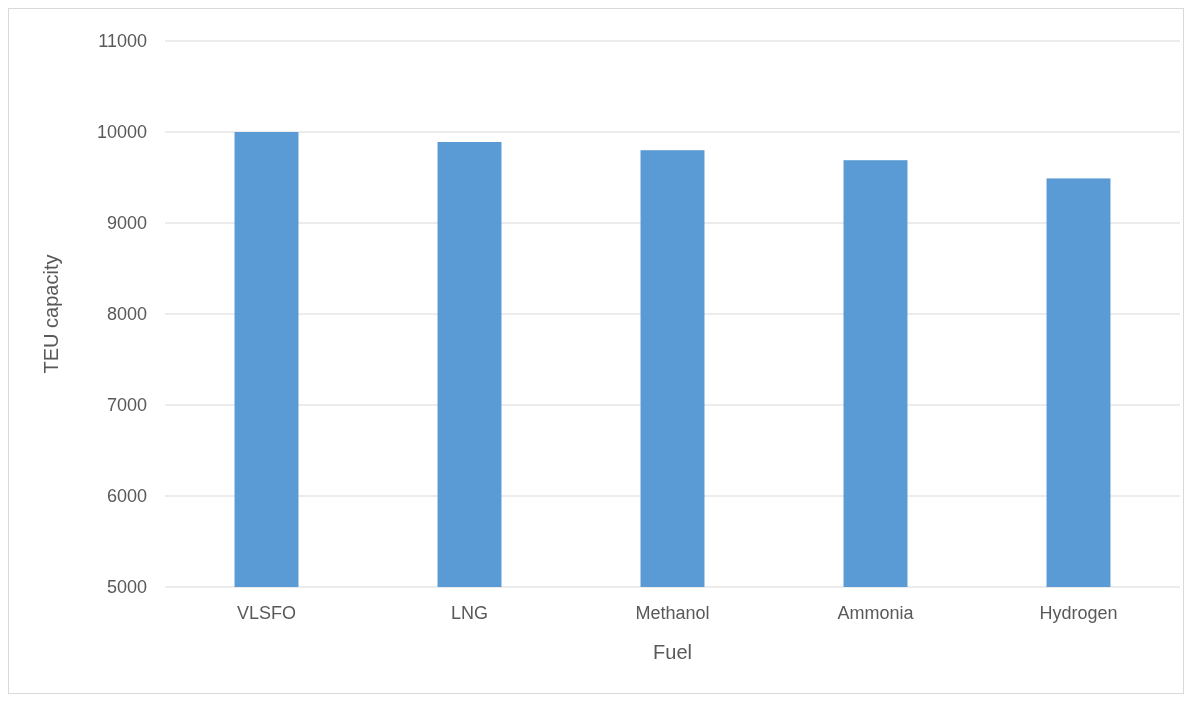  I want to click on x-tick-label: Methanol, so click(672, 613).